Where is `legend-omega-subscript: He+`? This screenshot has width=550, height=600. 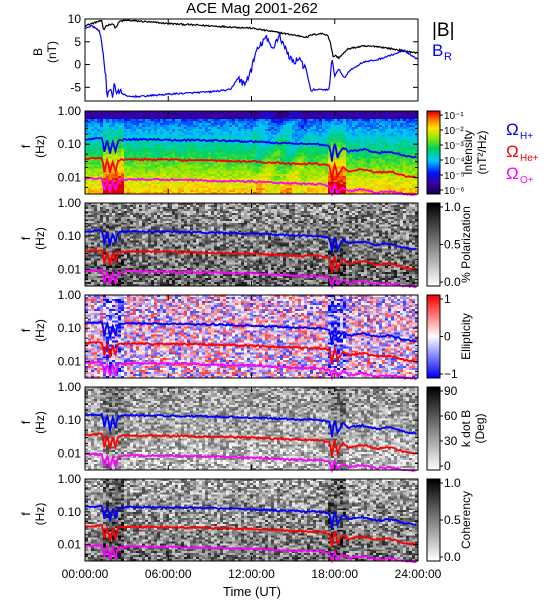
legend-omega-subscript: He+ is located at coordinates (529, 158).